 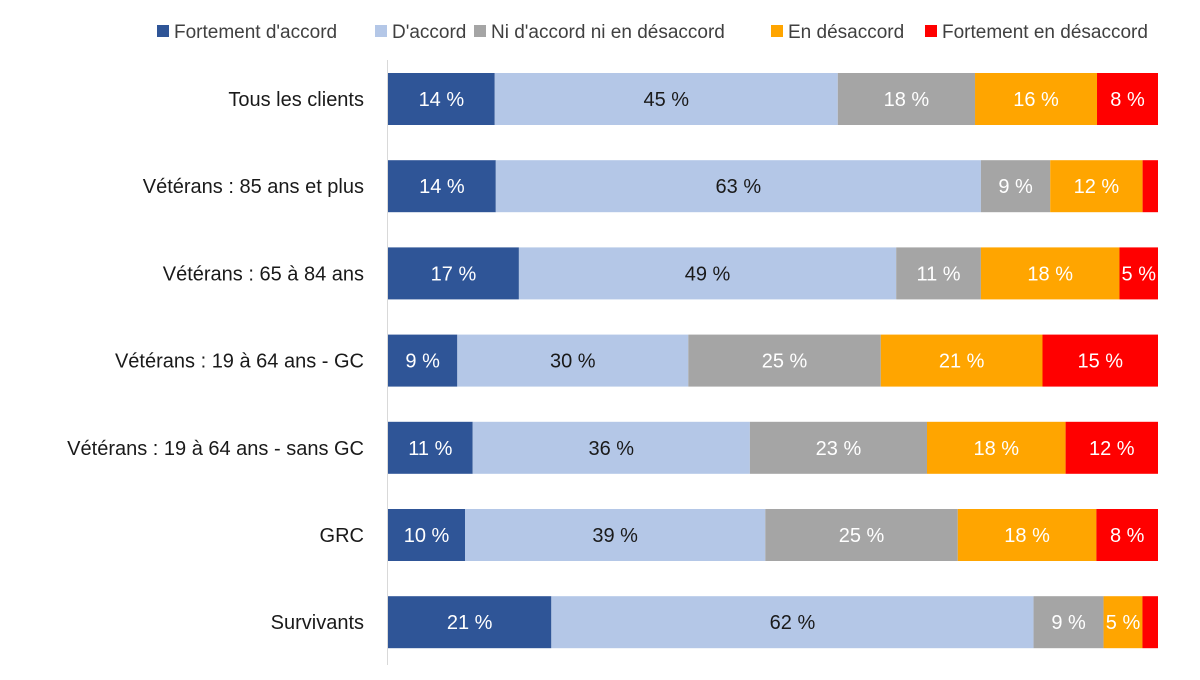 I want to click on data-label: 16 %, so click(x=1036, y=100).